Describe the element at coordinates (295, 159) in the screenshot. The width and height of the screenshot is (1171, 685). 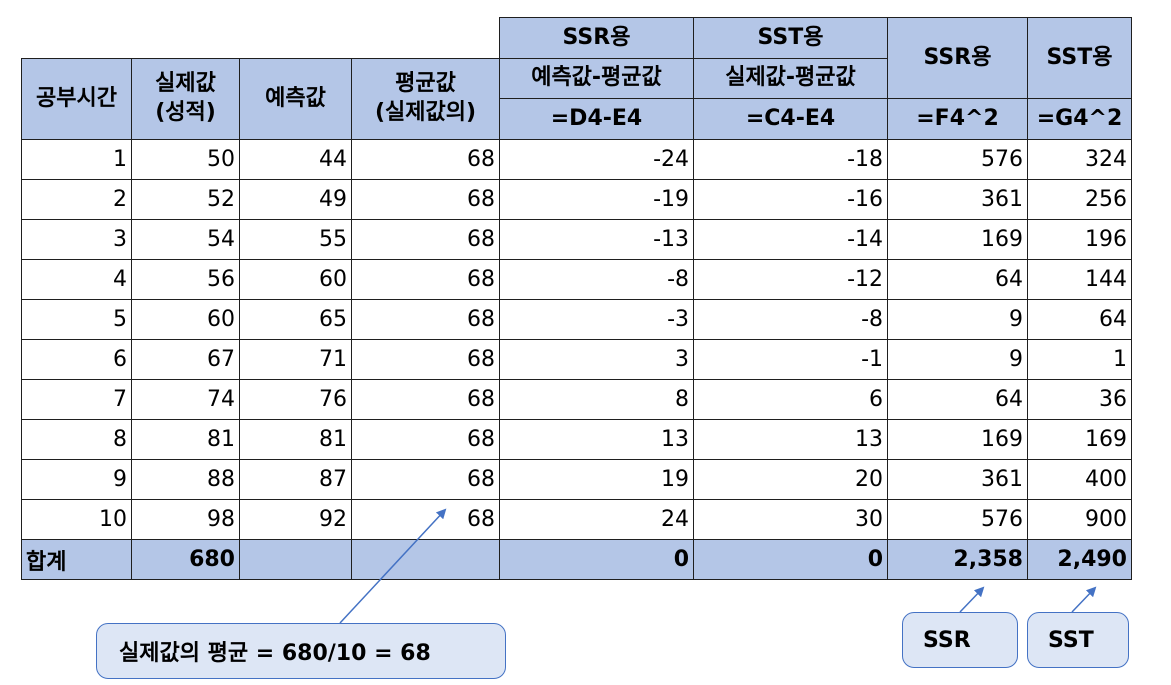
I see `cell-predicted: 44` at that location.